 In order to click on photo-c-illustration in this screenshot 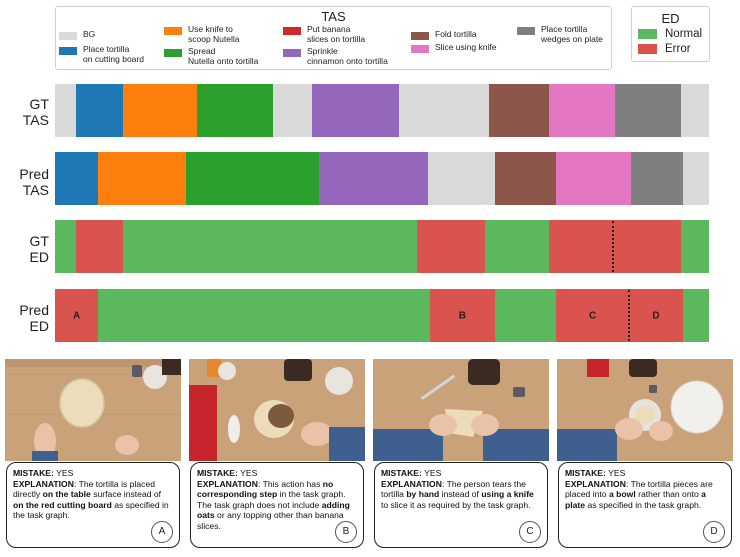, I will do `click(461, 410)`.